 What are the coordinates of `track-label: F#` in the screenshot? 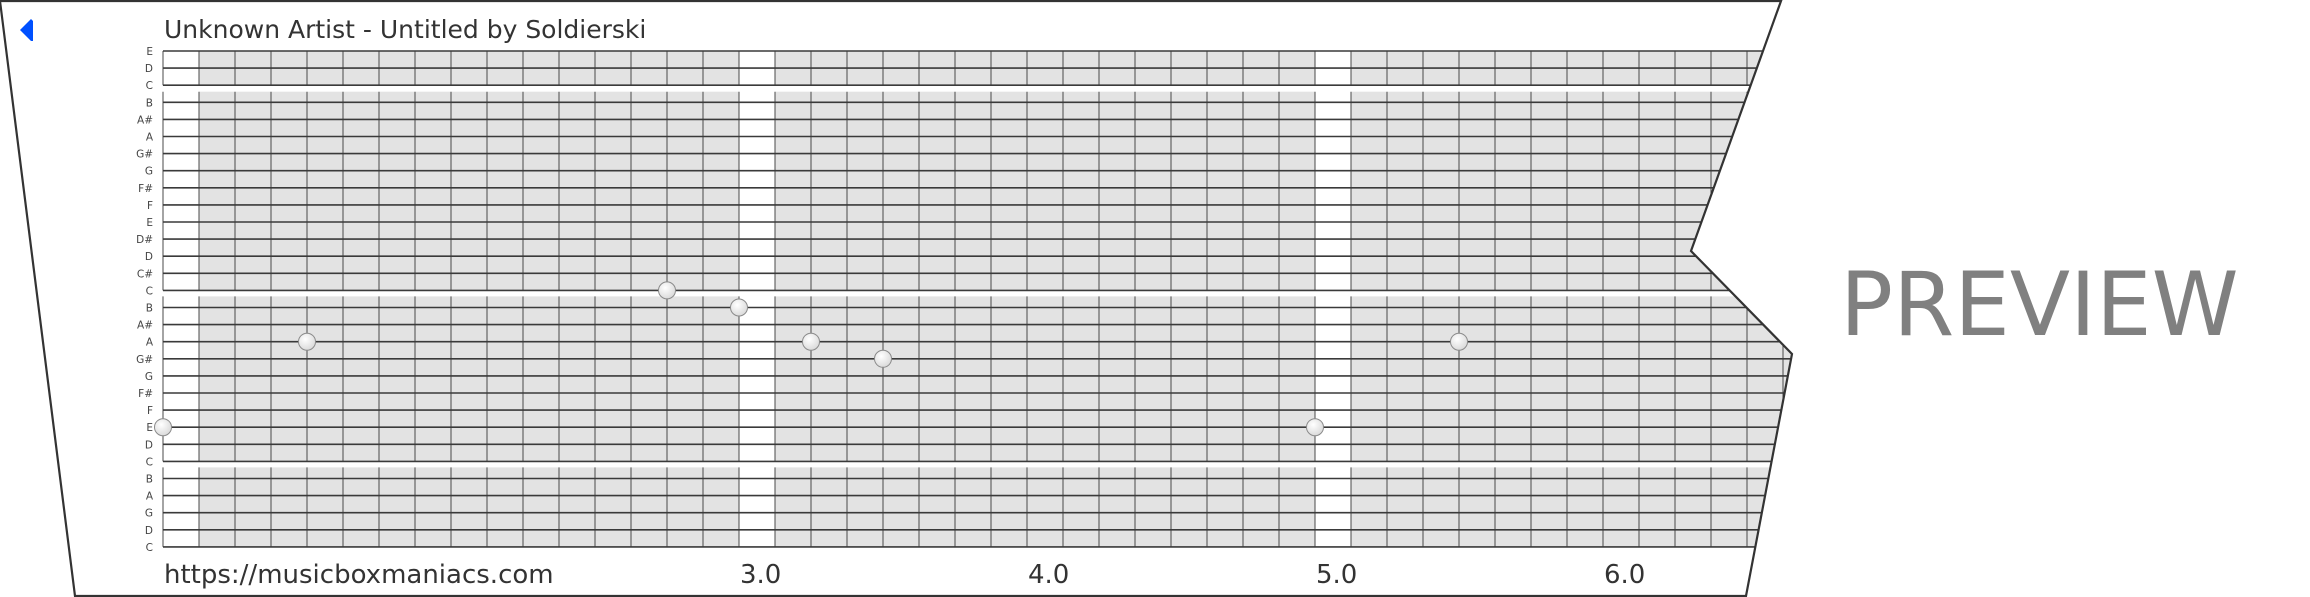 It's located at (145, 189).